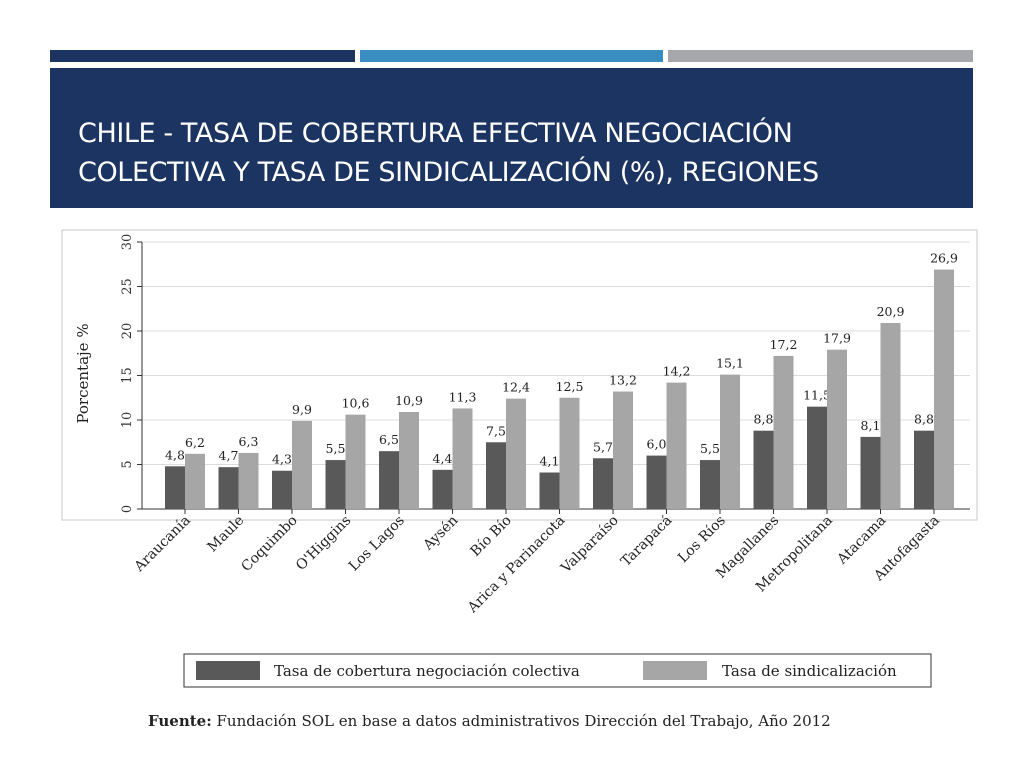 The width and height of the screenshot is (1024, 768). I want to click on y-tick-label: 15, so click(127, 375).